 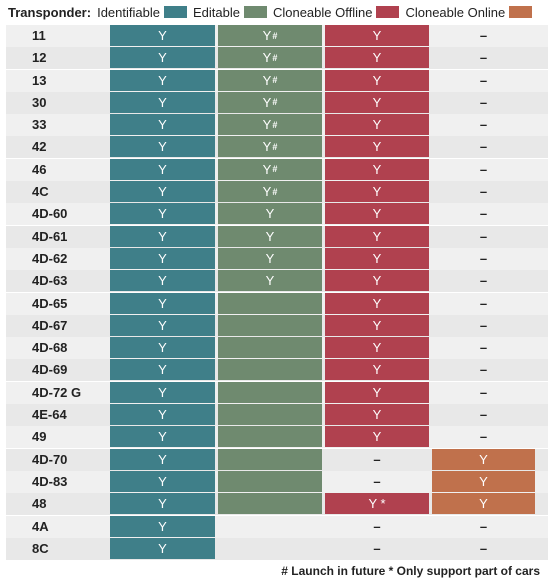 What do you see at coordinates (49, 415) in the screenshot?
I see `row-label: 4E-64` at bounding box center [49, 415].